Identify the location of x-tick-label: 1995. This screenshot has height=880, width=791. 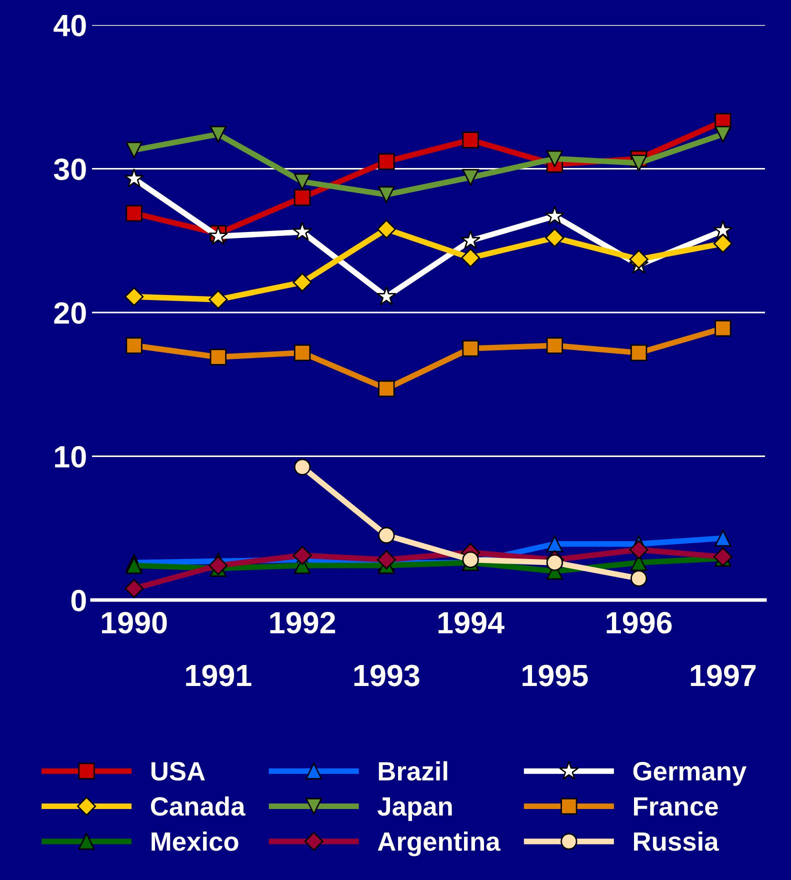
(555, 675).